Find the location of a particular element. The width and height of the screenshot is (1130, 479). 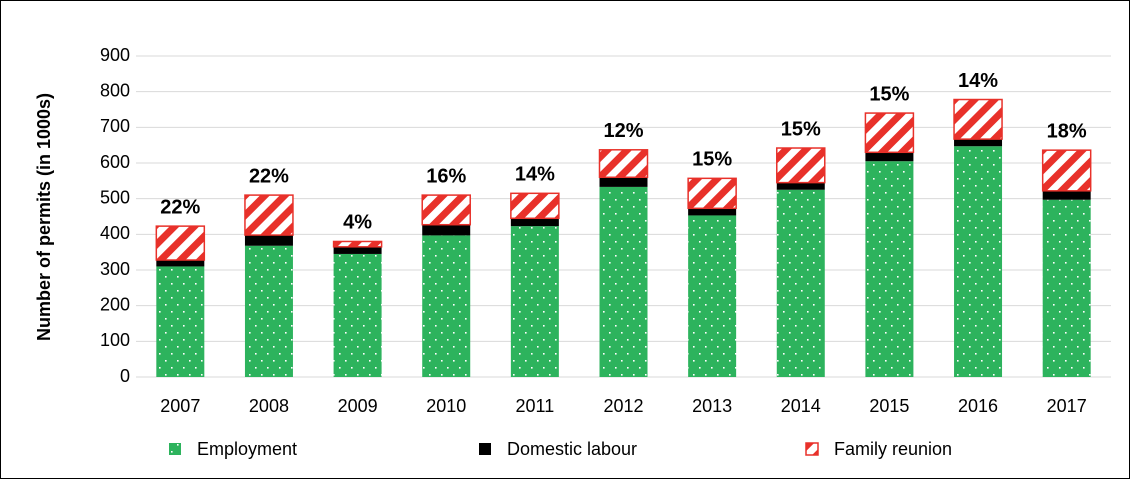

y-tick-label: 900 is located at coordinates (115, 55).